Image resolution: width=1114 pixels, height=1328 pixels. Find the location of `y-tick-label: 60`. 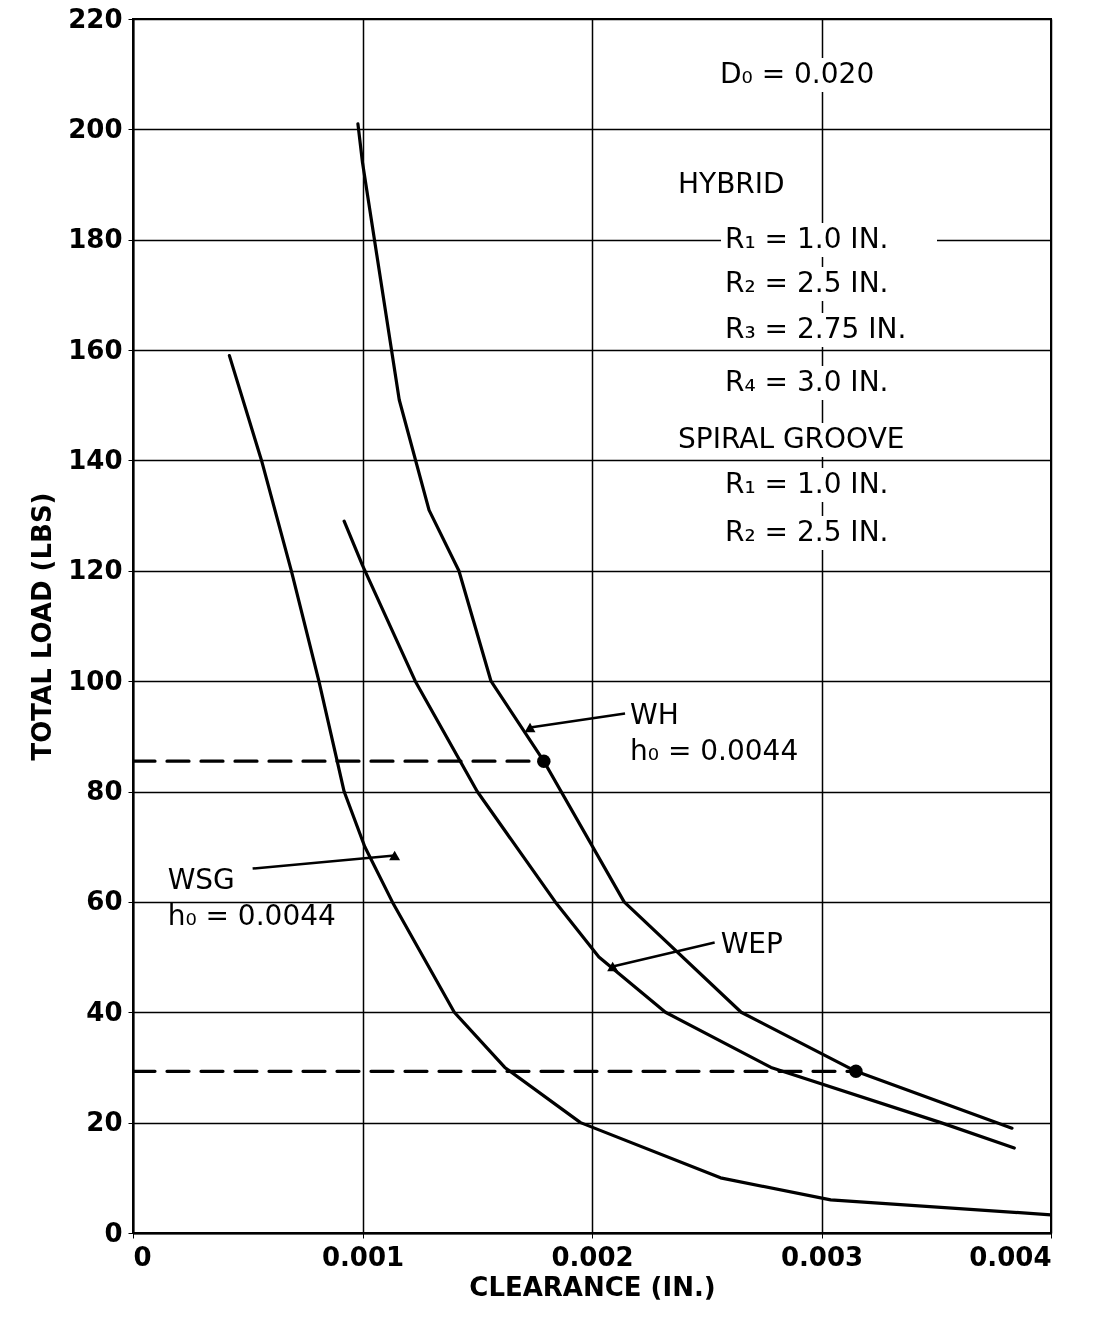

y-tick-label: 60 is located at coordinates (104, 901).